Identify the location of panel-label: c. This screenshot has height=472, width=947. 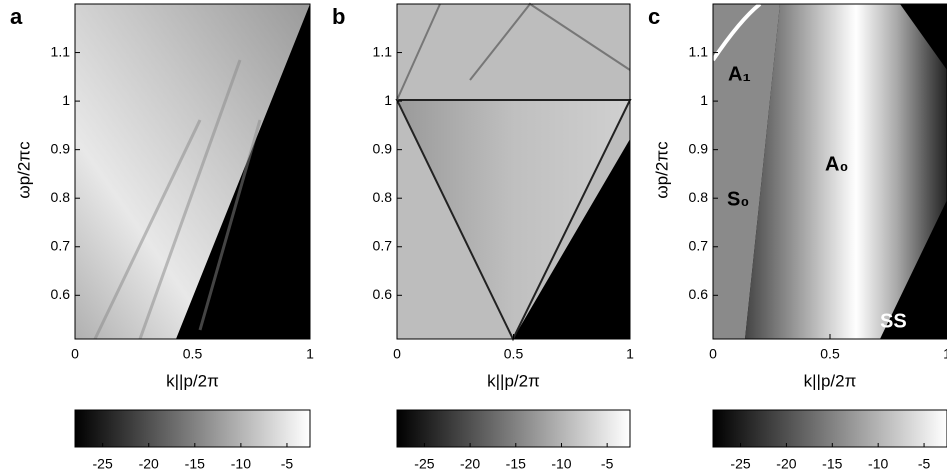
(654, 16).